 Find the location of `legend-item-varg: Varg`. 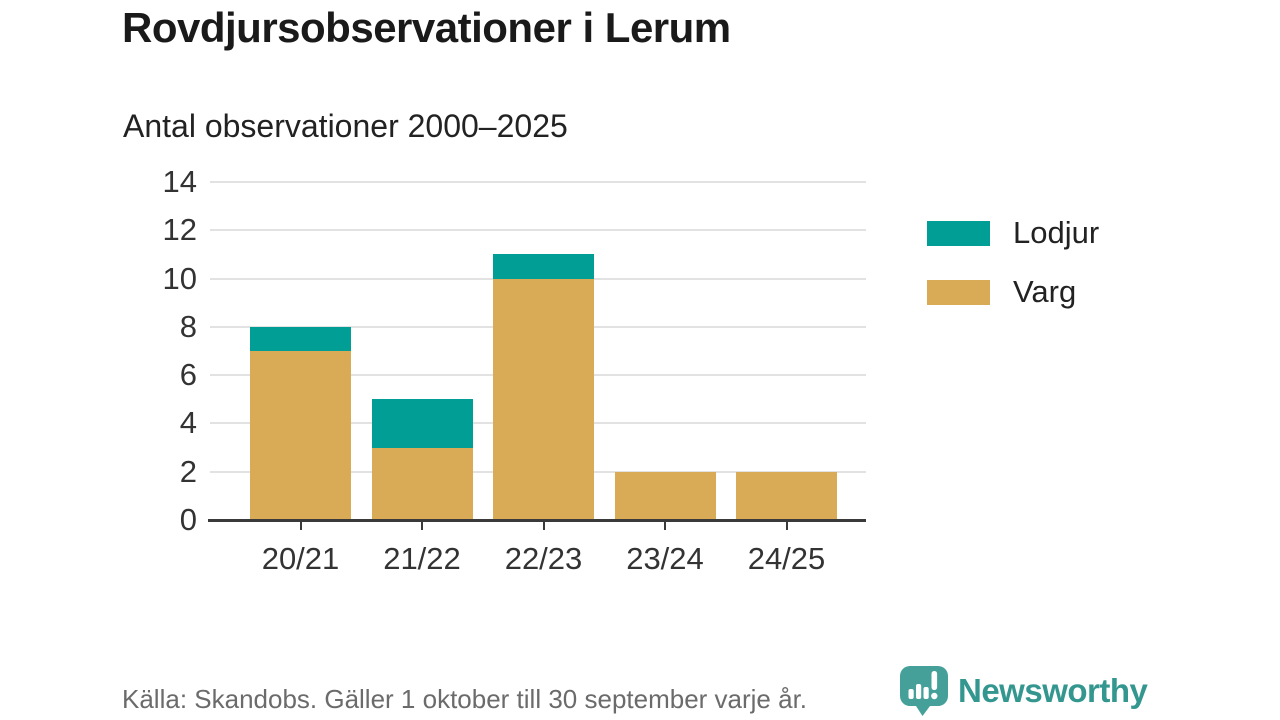

legend-item-varg: Varg is located at coordinates (1013, 292).